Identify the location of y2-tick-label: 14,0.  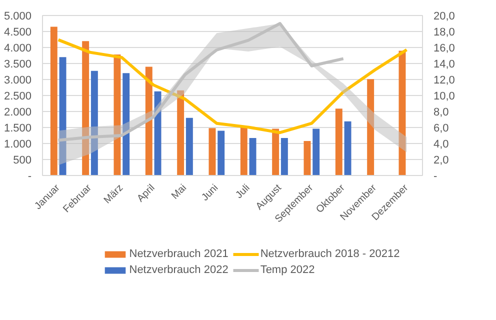
(444, 64).